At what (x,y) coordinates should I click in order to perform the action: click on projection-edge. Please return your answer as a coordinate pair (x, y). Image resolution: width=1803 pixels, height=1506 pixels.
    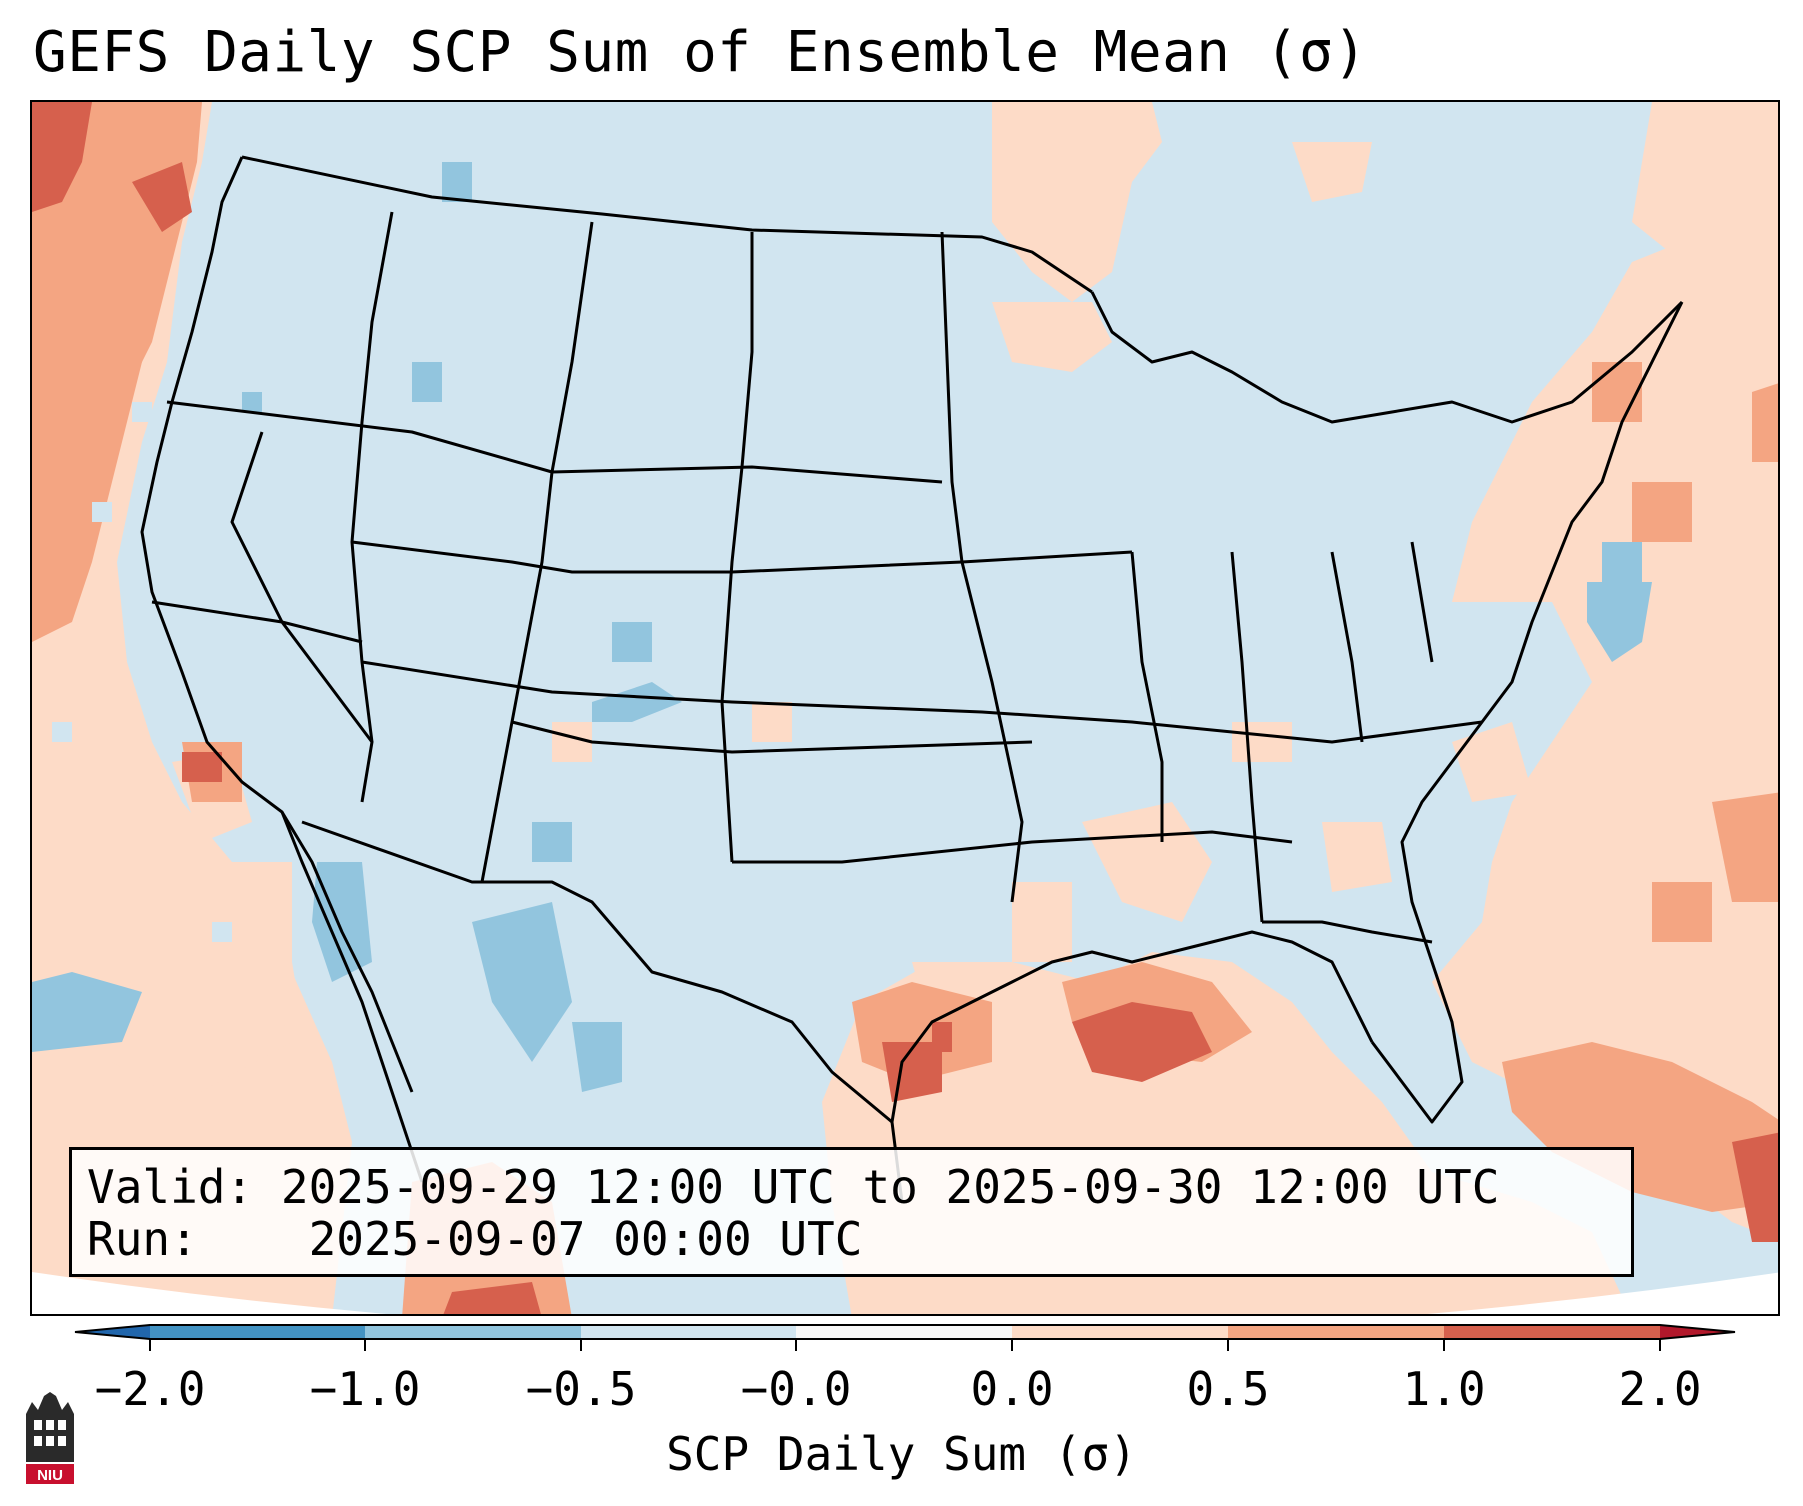
    Looking at the image, I should click on (905, 1293).